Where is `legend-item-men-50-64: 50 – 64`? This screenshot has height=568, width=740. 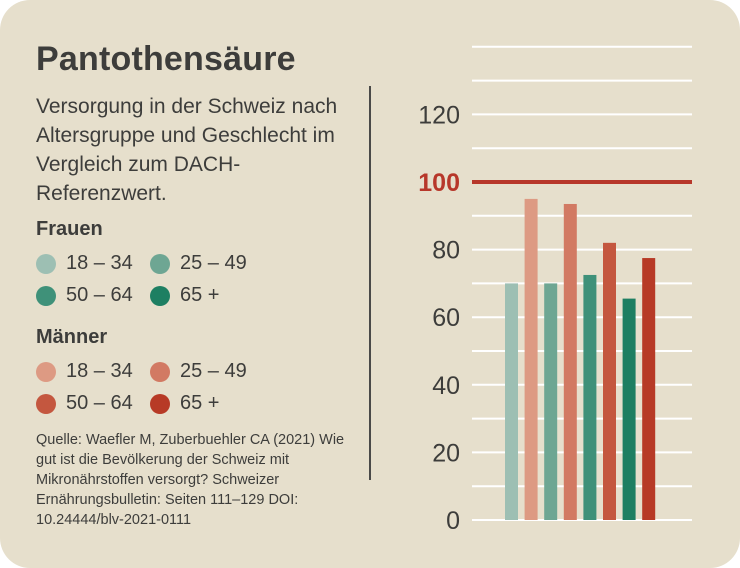 legend-item-men-50-64: 50 – 64 is located at coordinates (84, 403).